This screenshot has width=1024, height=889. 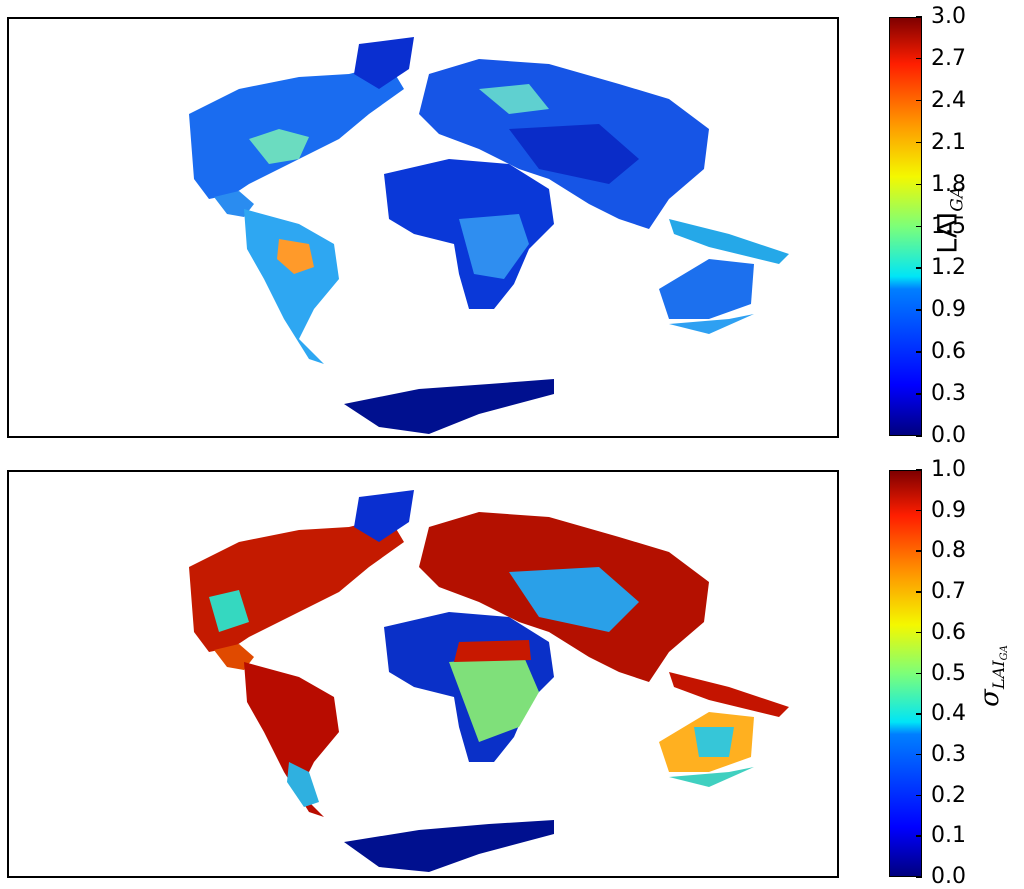 I want to click on australia-region, so click(x=706, y=289).